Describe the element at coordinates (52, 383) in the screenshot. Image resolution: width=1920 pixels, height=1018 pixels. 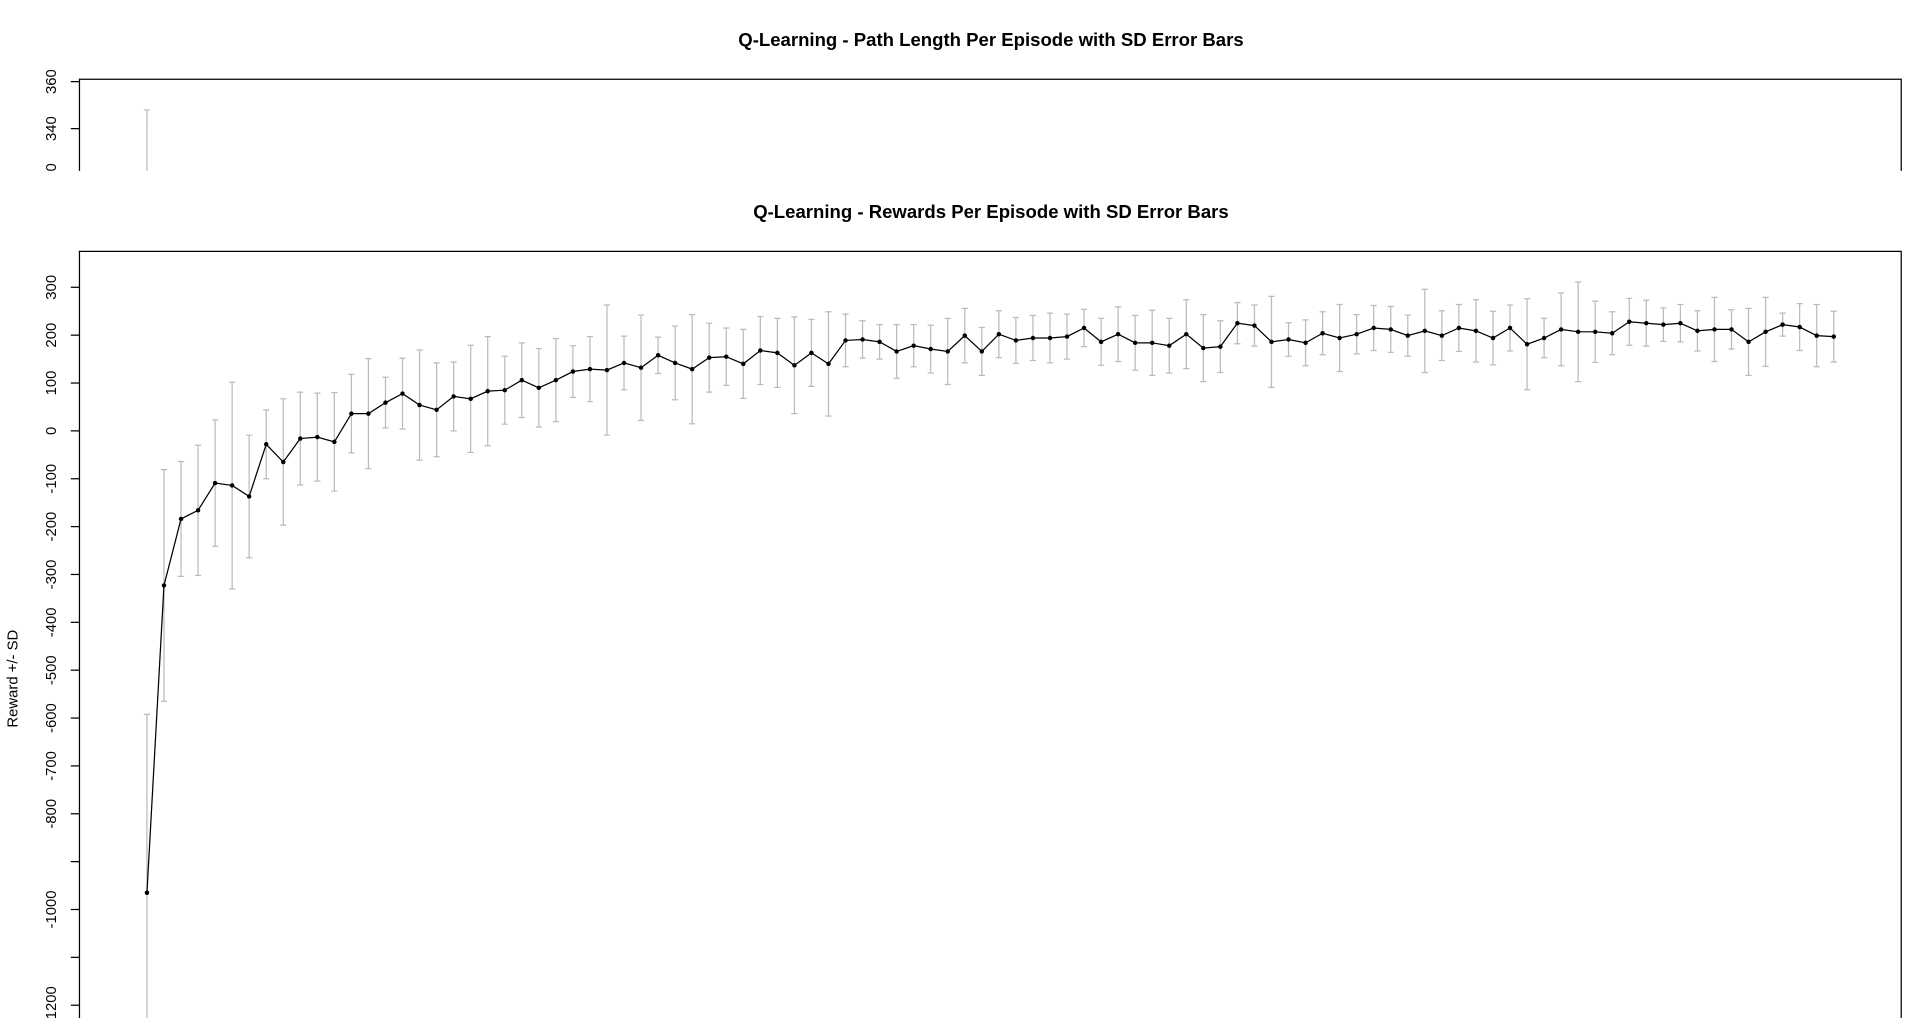
I see `y-tick-label: 100` at that location.